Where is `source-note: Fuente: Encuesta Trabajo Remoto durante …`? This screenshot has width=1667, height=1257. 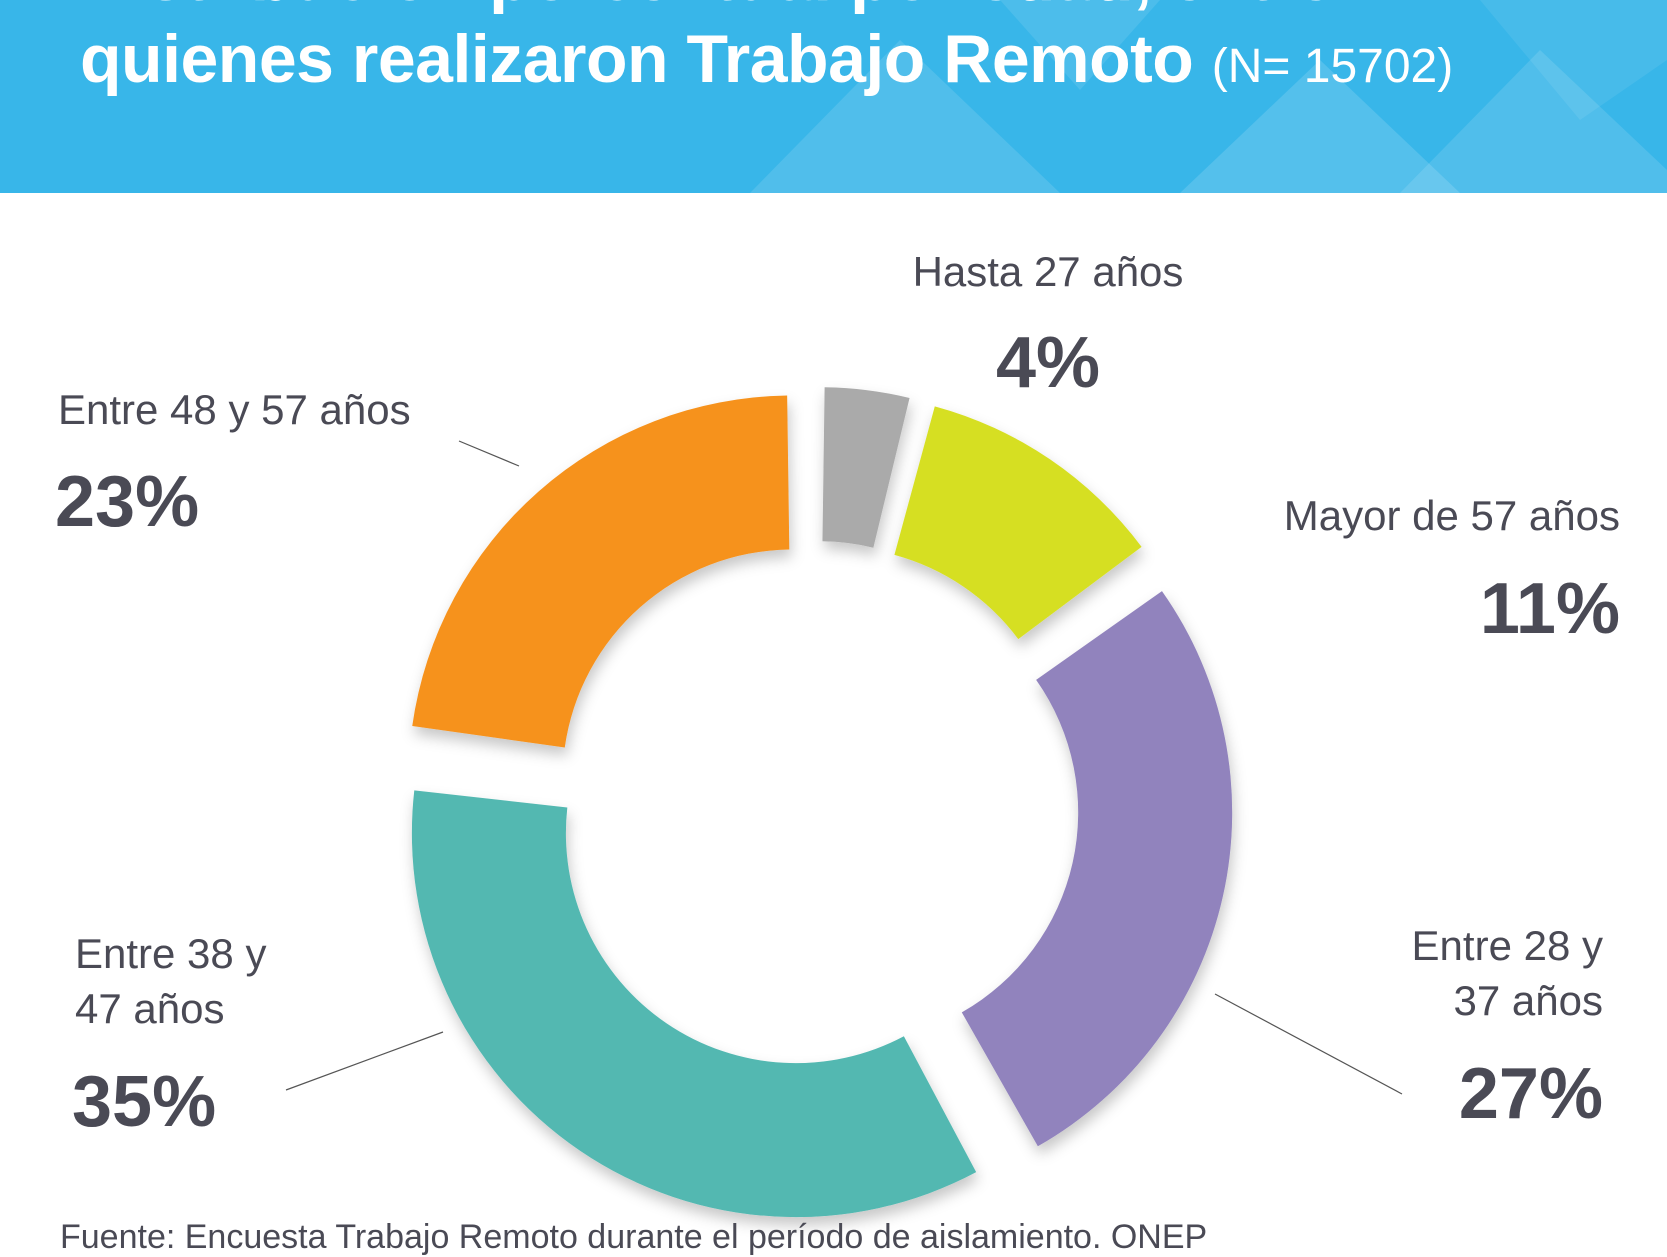
source-note: Fuente: Encuesta Trabajo Remoto durante … is located at coordinates (634, 1237).